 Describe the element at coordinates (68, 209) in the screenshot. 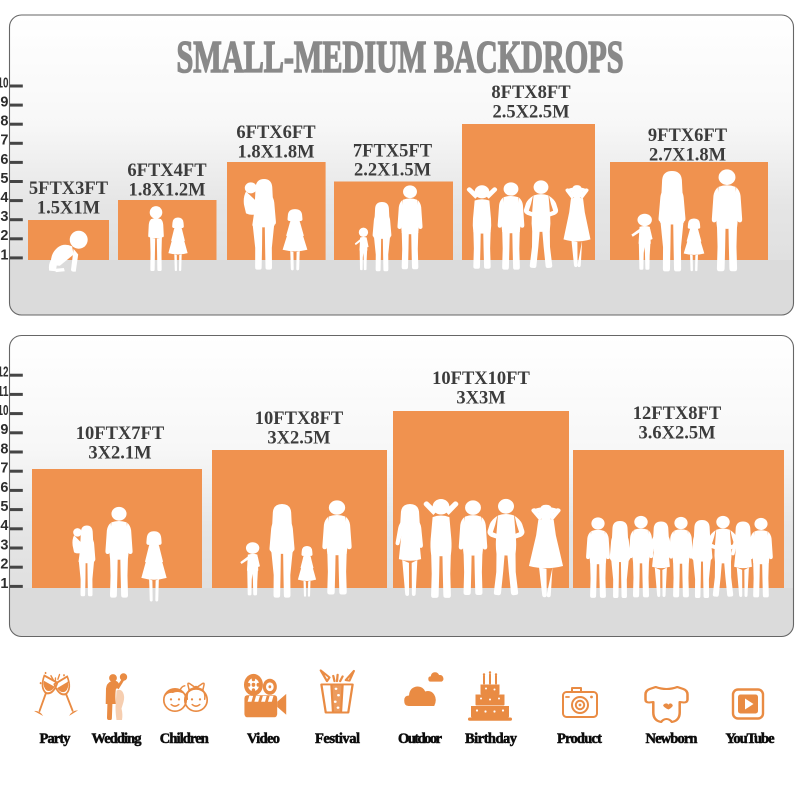

I see `svg-text: 1.5X1M` at that location.